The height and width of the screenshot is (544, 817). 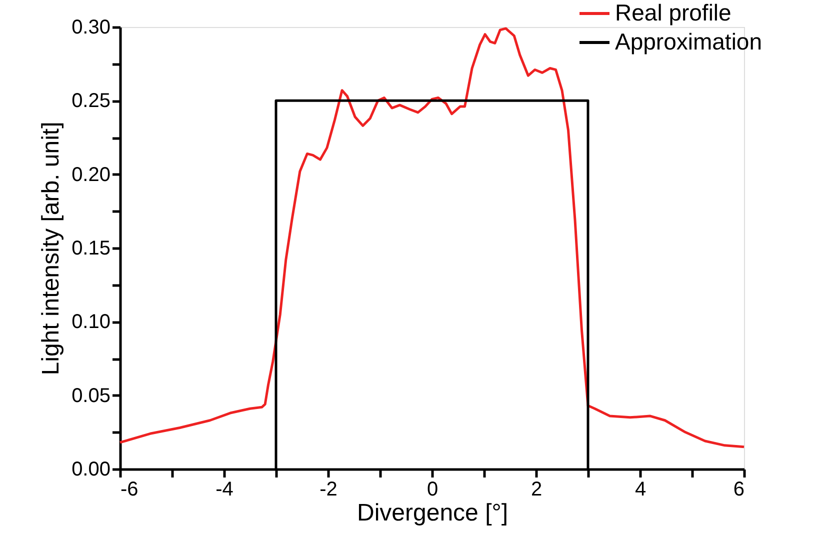 What do you see at coordinates (329, 489) in the screenshot?
I see `x-tick-label: -2` at bounding box center [329, 489].